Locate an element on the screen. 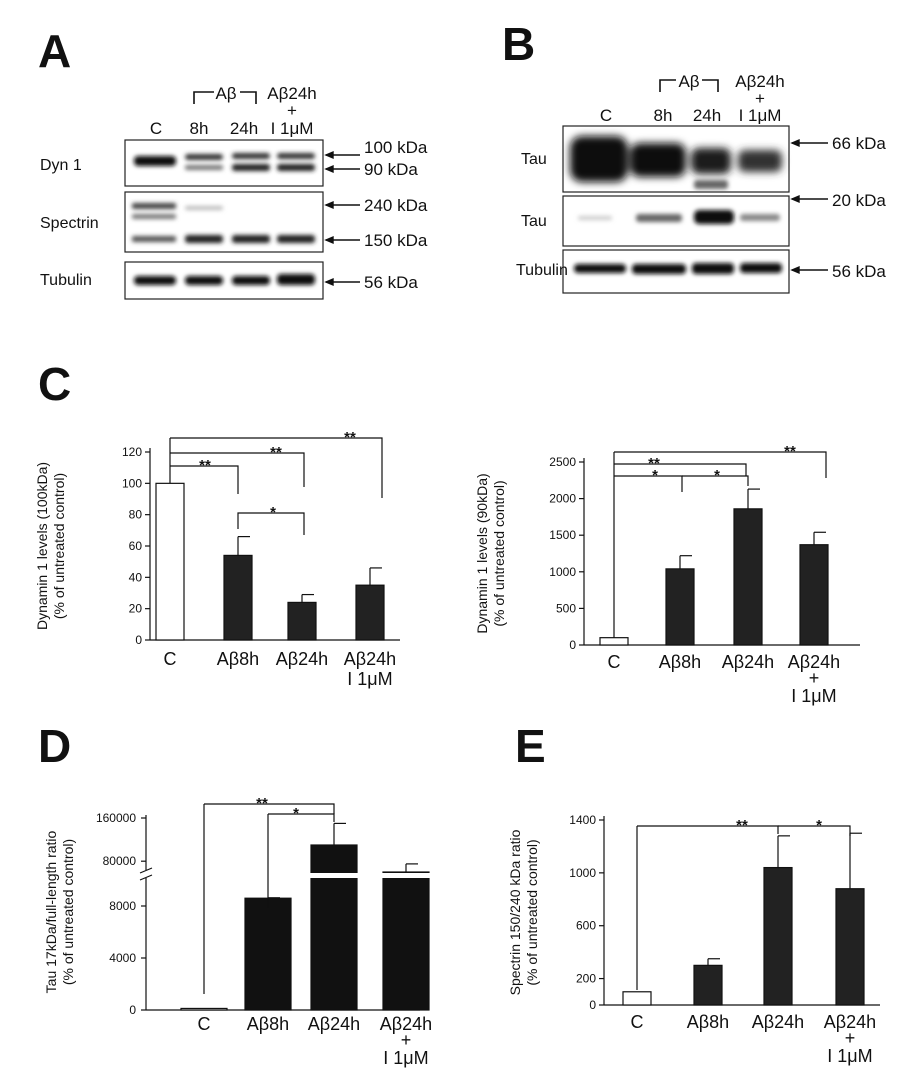 Image resolution: width=917 pixels, height=1080 pixels. combo-bottom-b: I 1μM is located at coordinates (760, 115).